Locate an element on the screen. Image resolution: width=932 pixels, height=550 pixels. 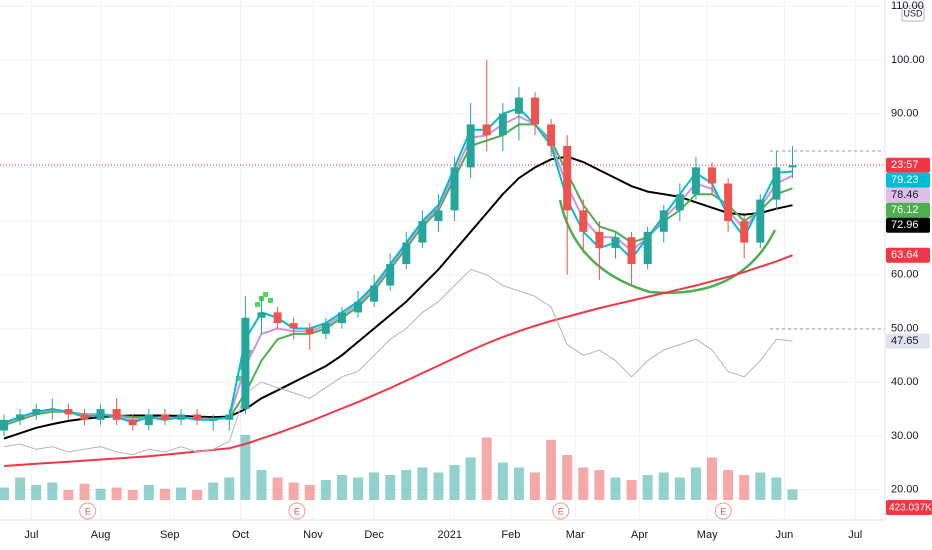
price-box-label: 78.46 is located at coordinates (905, 195).